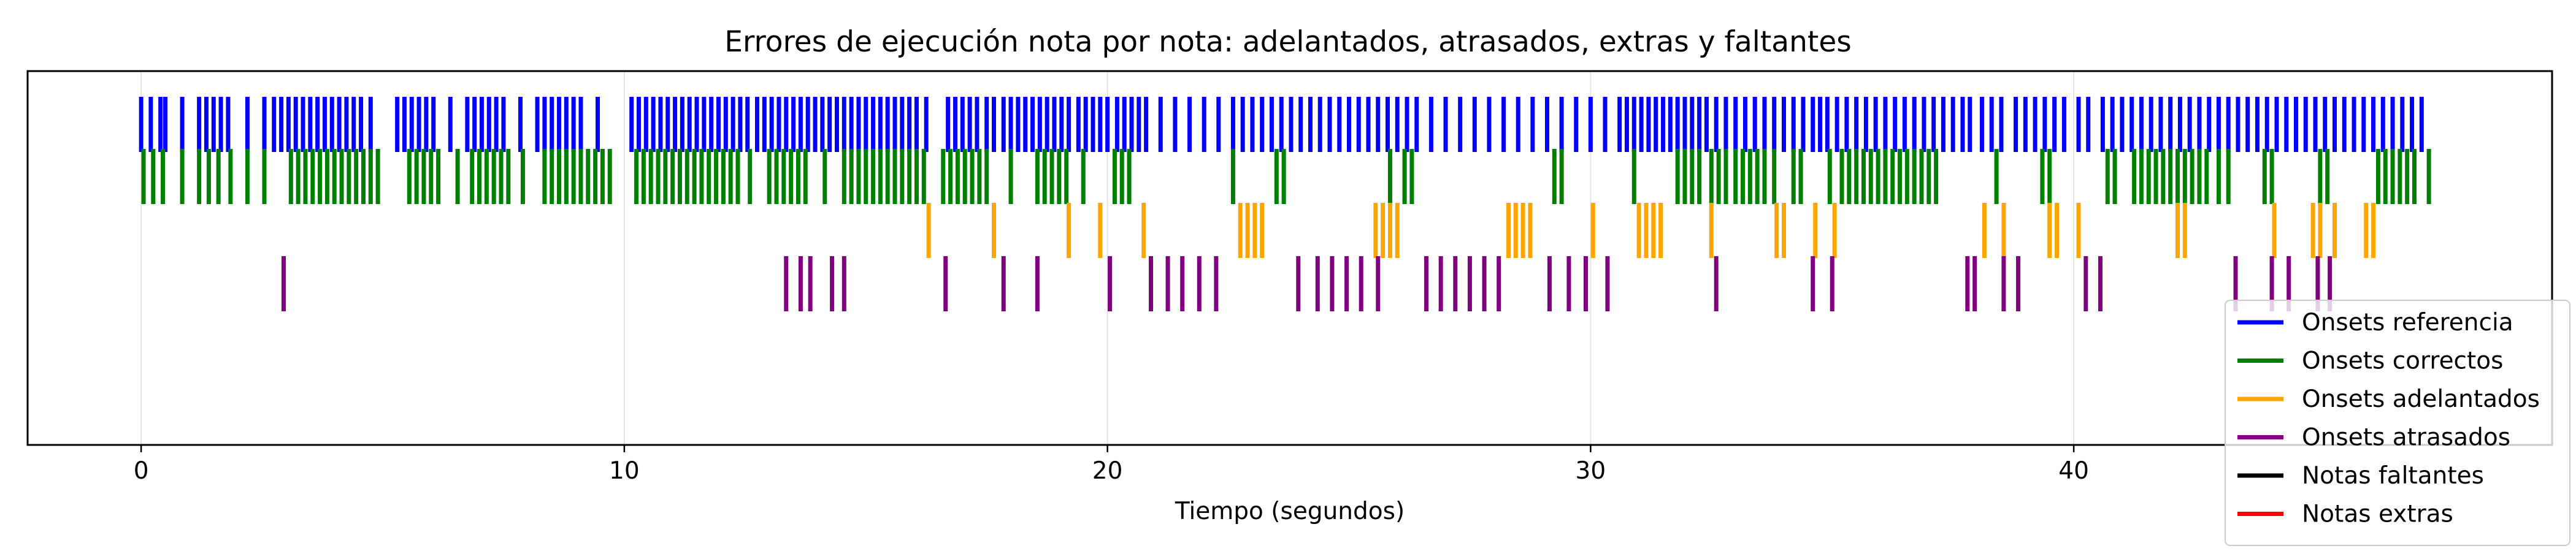  I want to click on x-tick-label: 0, so click(141, 471).